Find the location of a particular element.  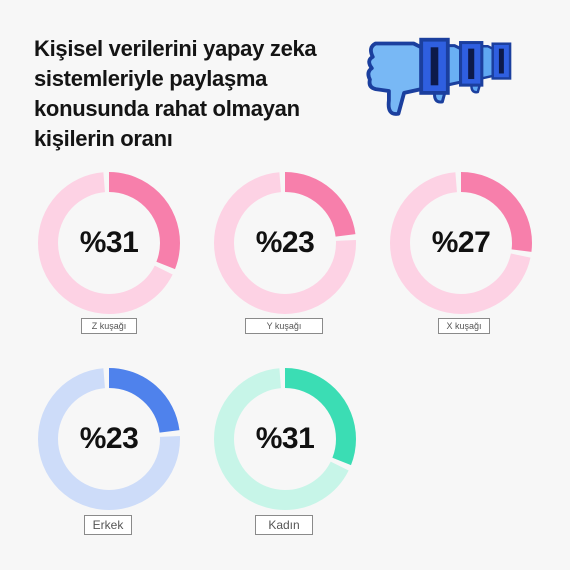

category-label-x: X kuşağı is located at coordinates (464, 326).